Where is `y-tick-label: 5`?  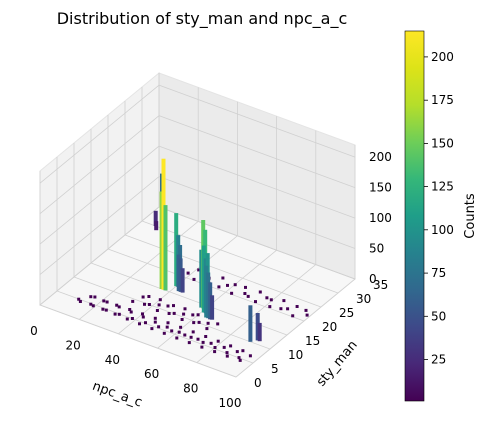
y-tick-label: 5 is located at coordinates (275, 369).